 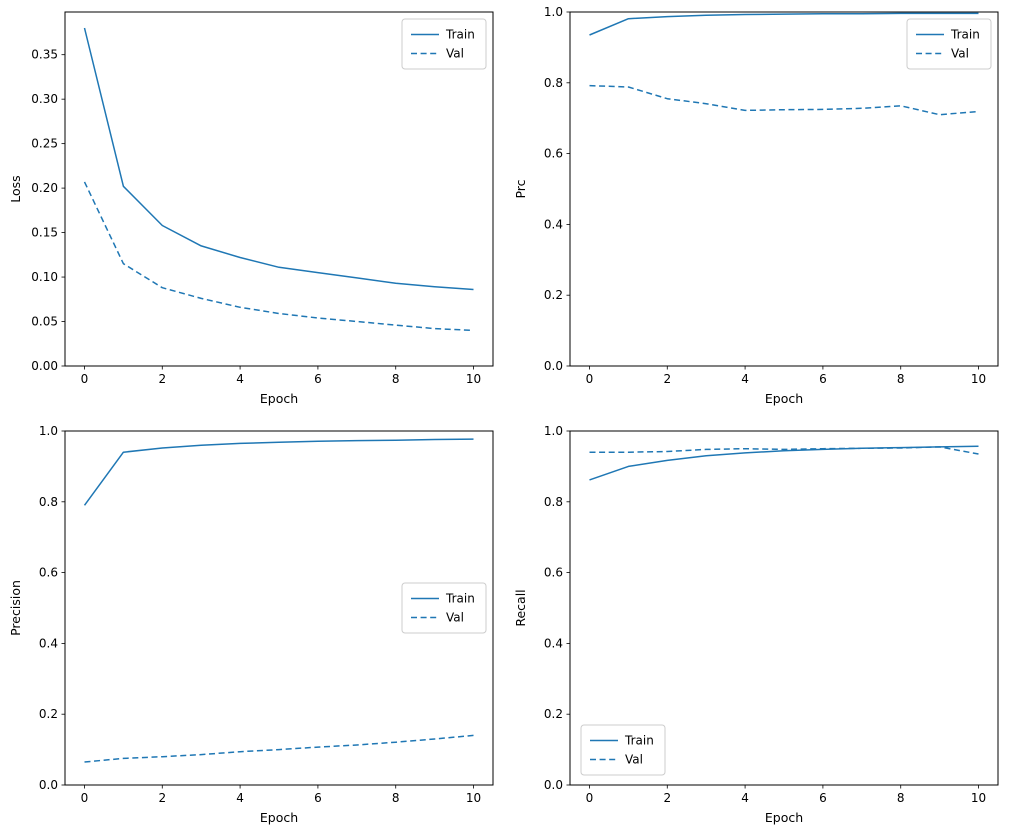 What do you see at coordinates (278, 159) in the screenshot?
I see `loss-train-line` at bounding box center [278, 159].